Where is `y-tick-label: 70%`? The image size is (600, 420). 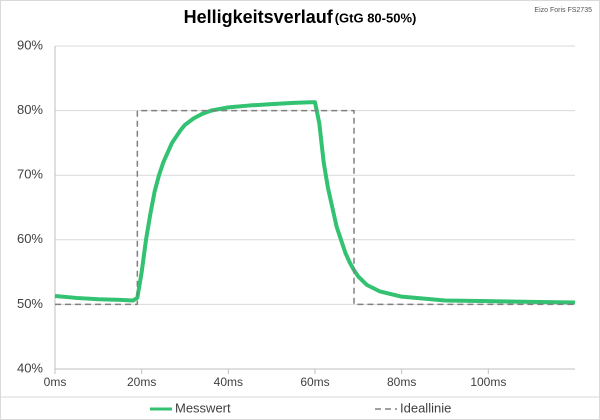 y-tick-label: 70% is located at coordinates (30, 174).